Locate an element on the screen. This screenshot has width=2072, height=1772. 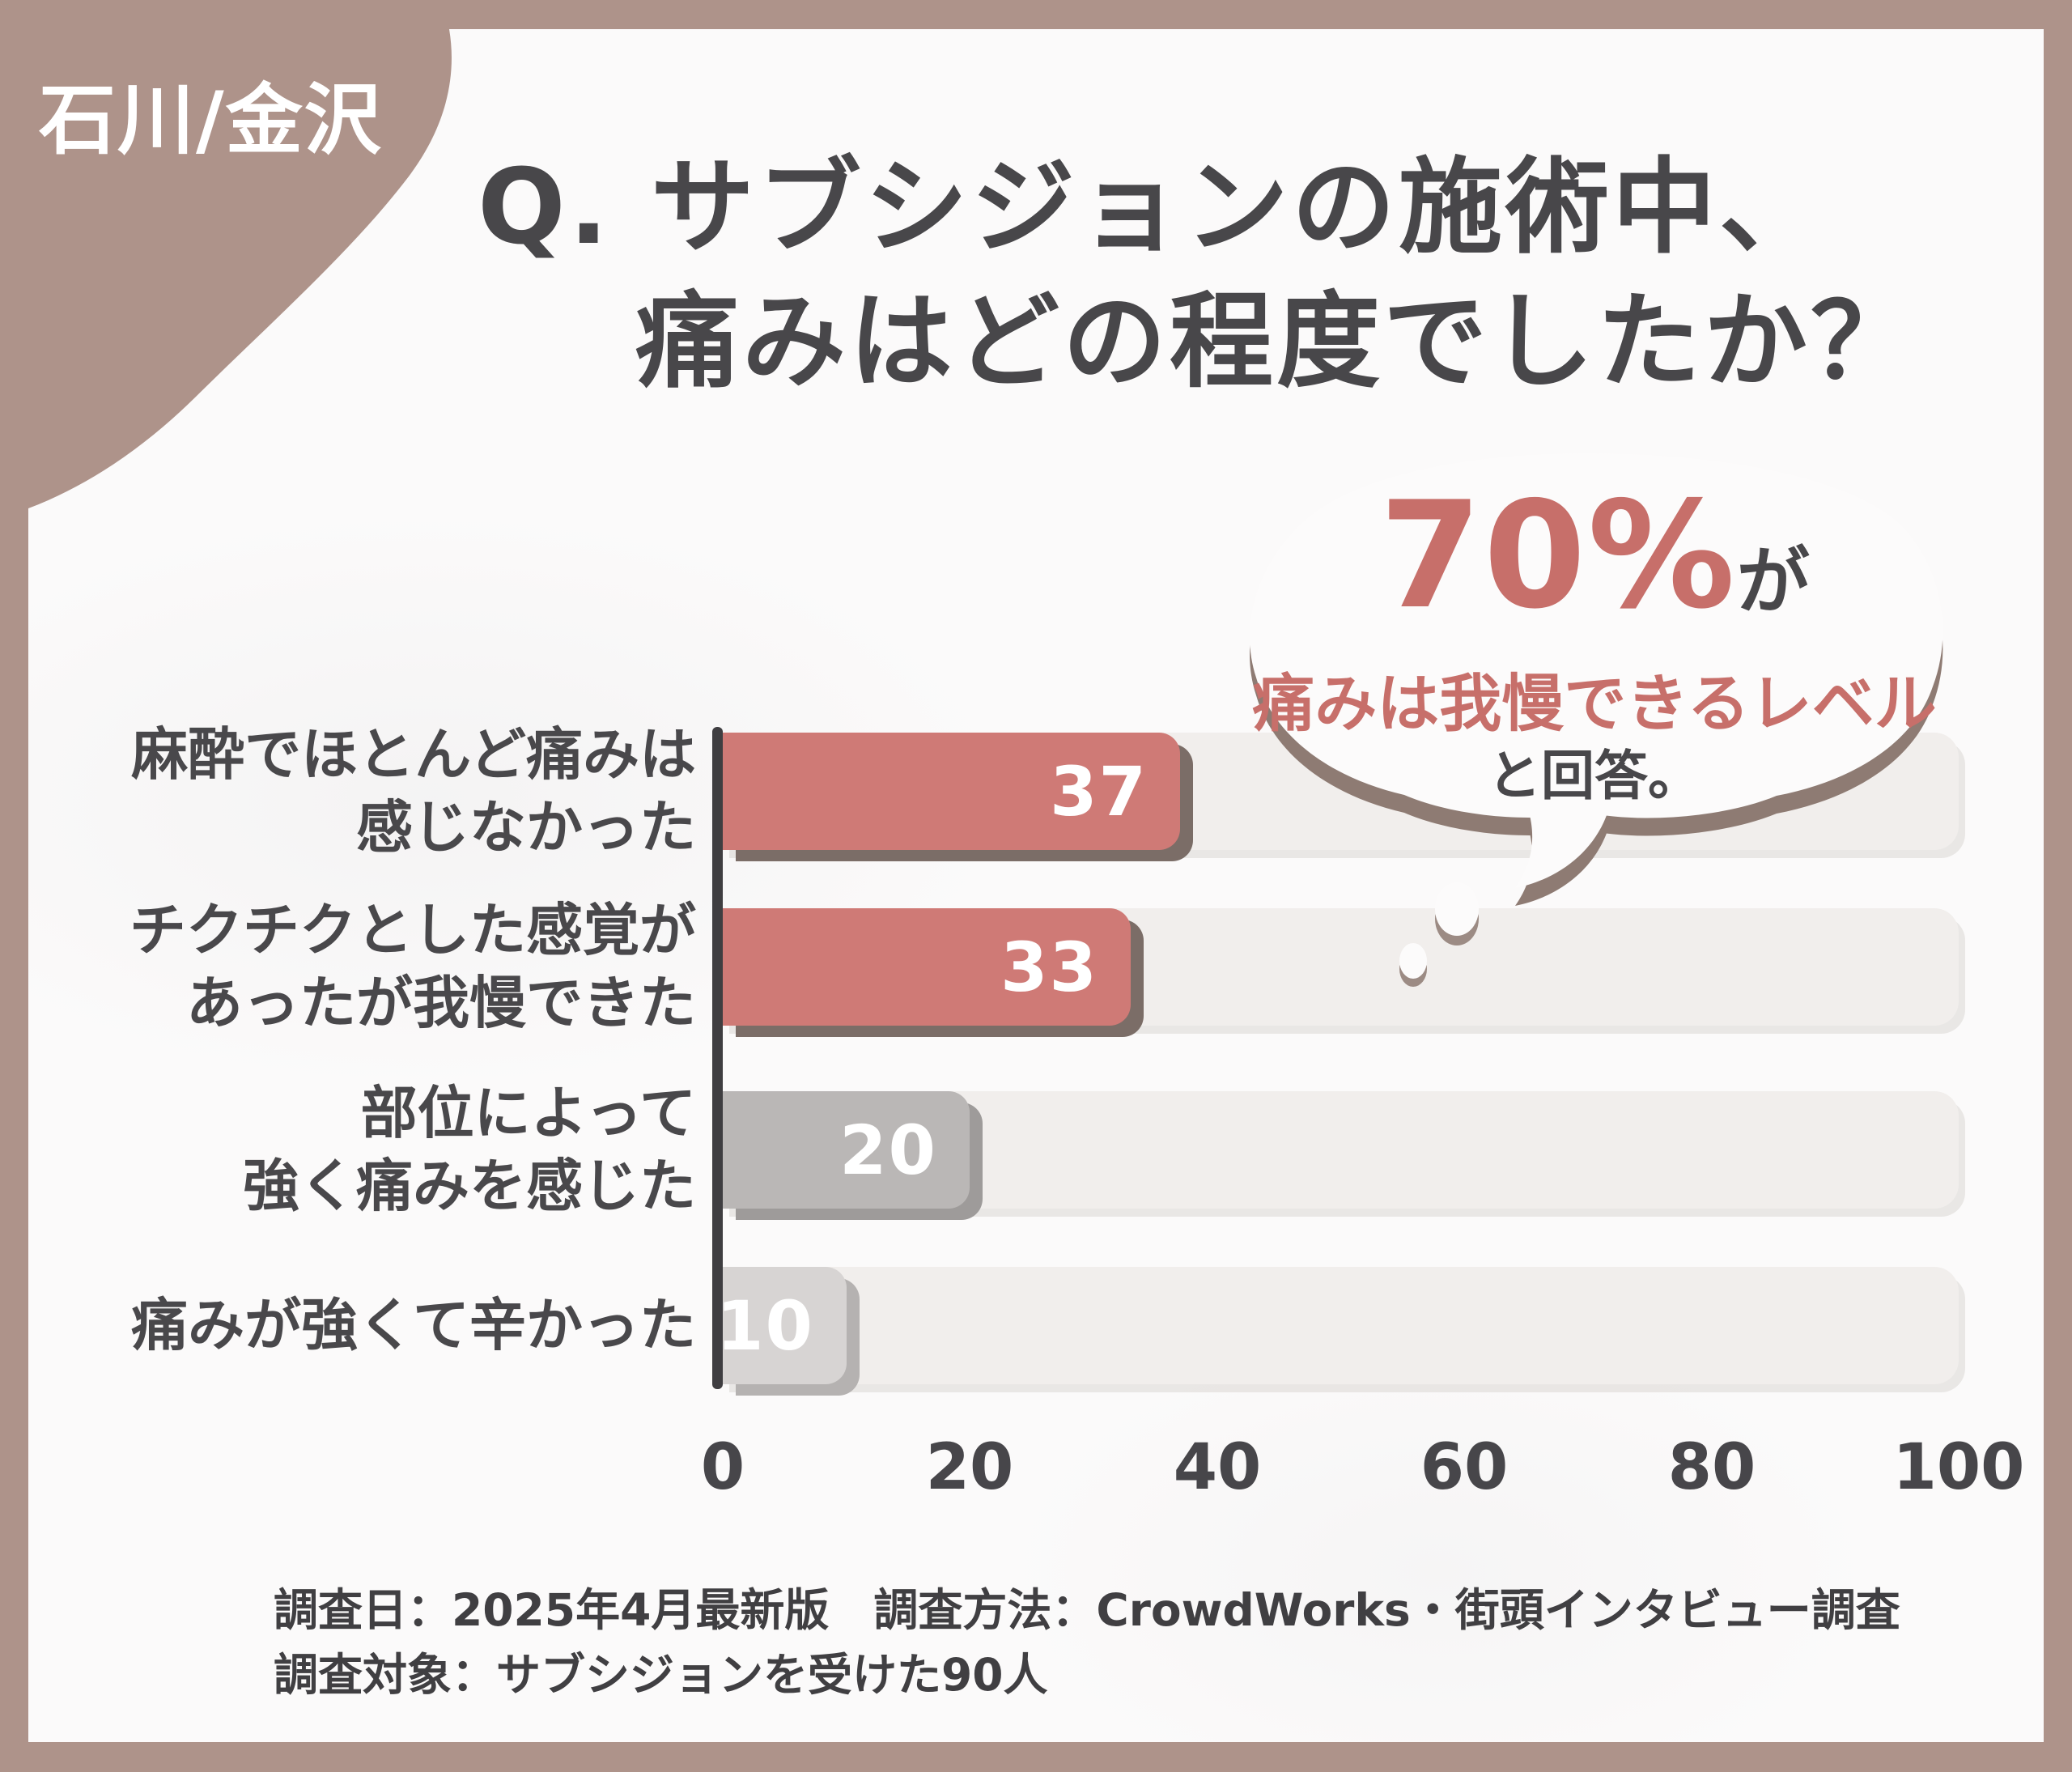
bubble-closing-text: と回答。 is located at coordinates (1594, 776).